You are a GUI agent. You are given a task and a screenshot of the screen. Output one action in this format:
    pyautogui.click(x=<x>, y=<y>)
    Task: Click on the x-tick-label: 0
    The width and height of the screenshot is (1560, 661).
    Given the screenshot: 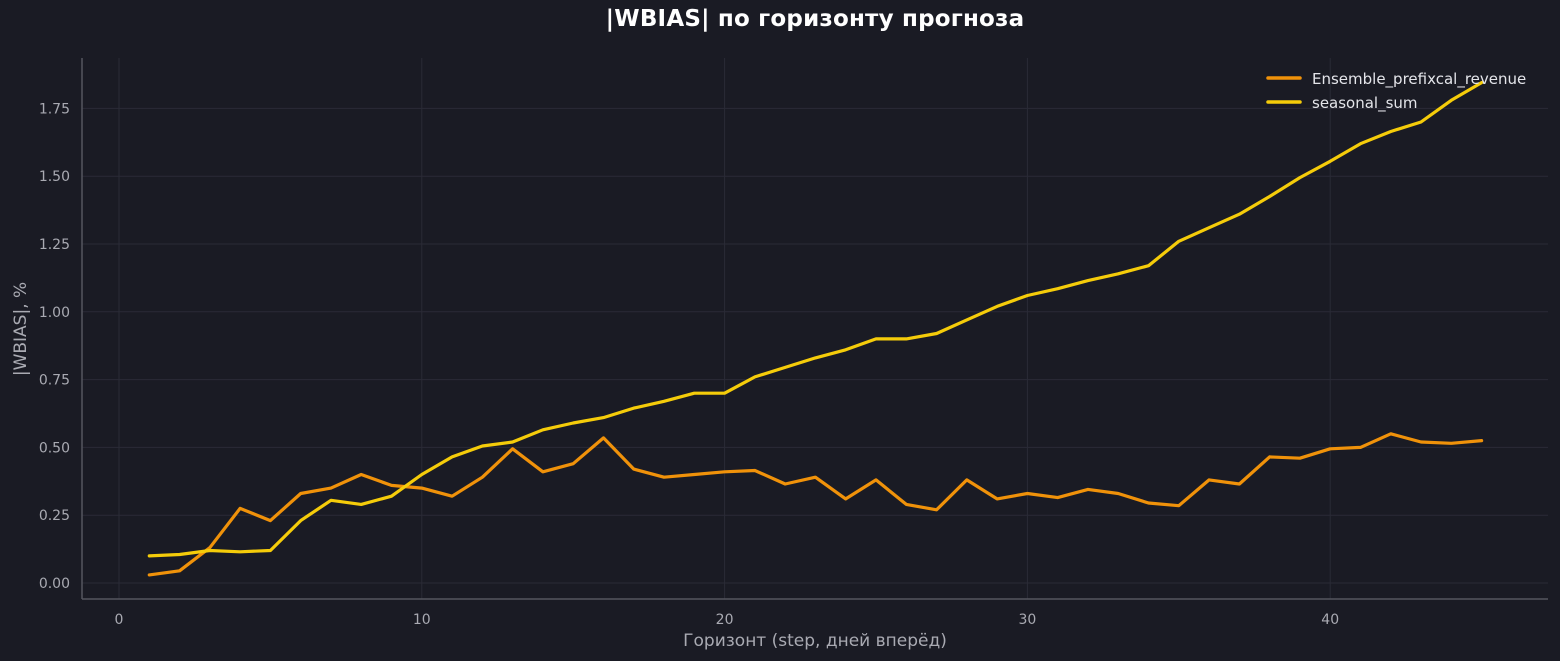 What is the action you would take?
    pyautogui.click(x=119, y=620)
    